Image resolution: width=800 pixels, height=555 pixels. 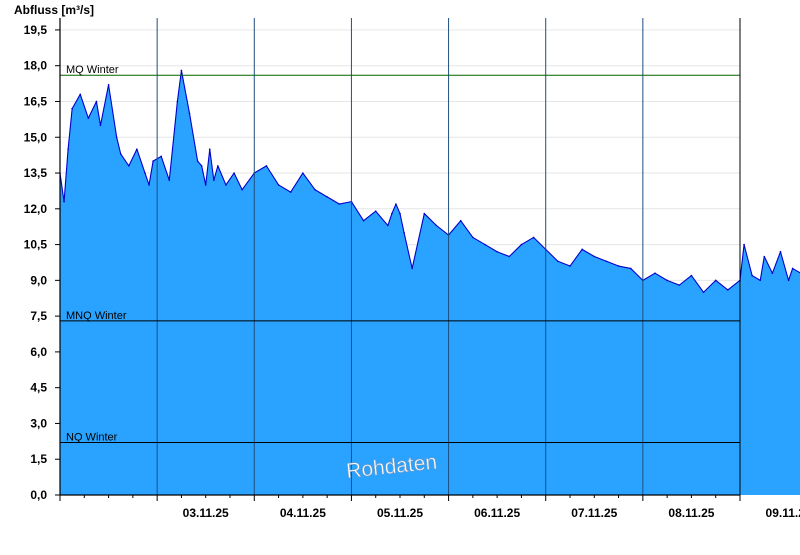 I want to click on y-tick-label: 1,5, so click(x=38, y=459).